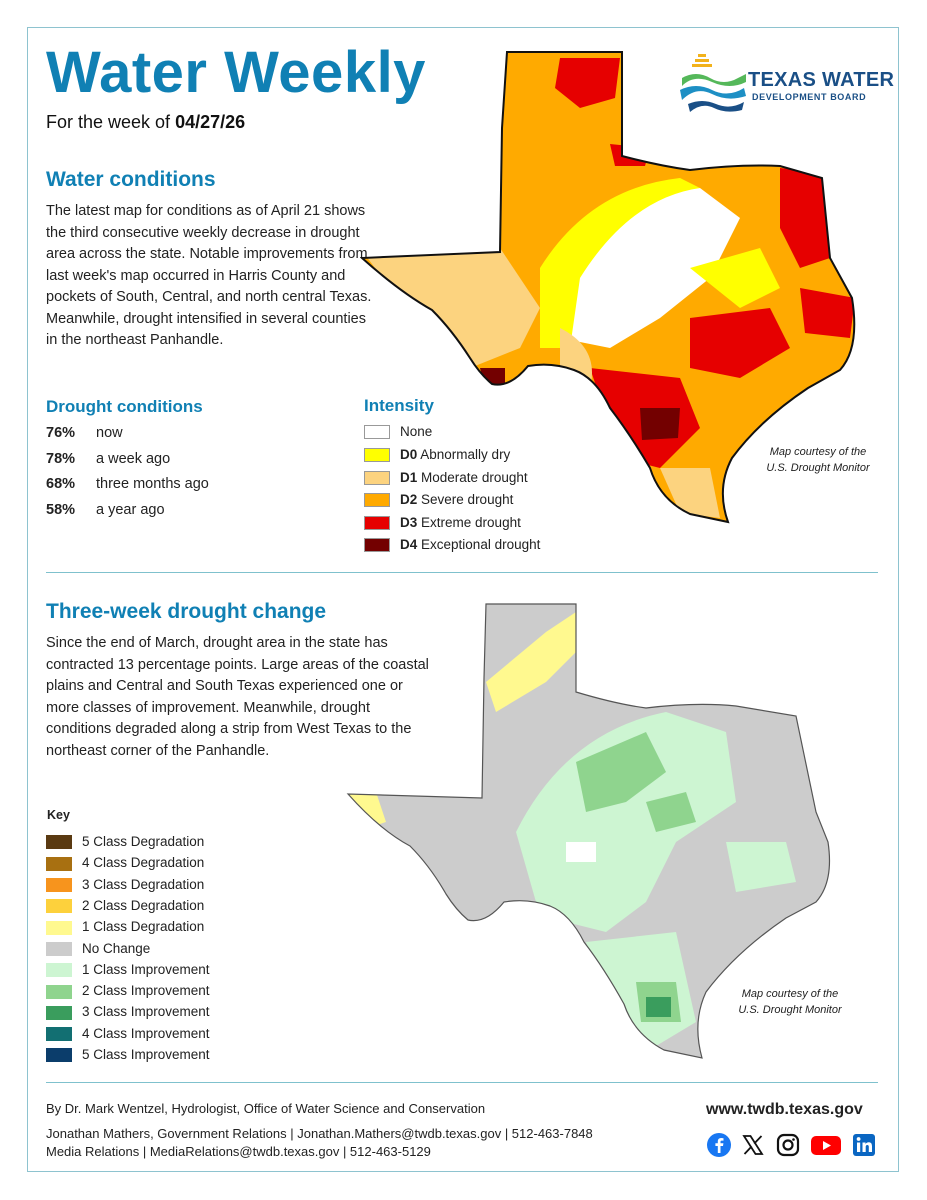  I want to click on subtitle-date: 04/27/26, so click(210, 122).